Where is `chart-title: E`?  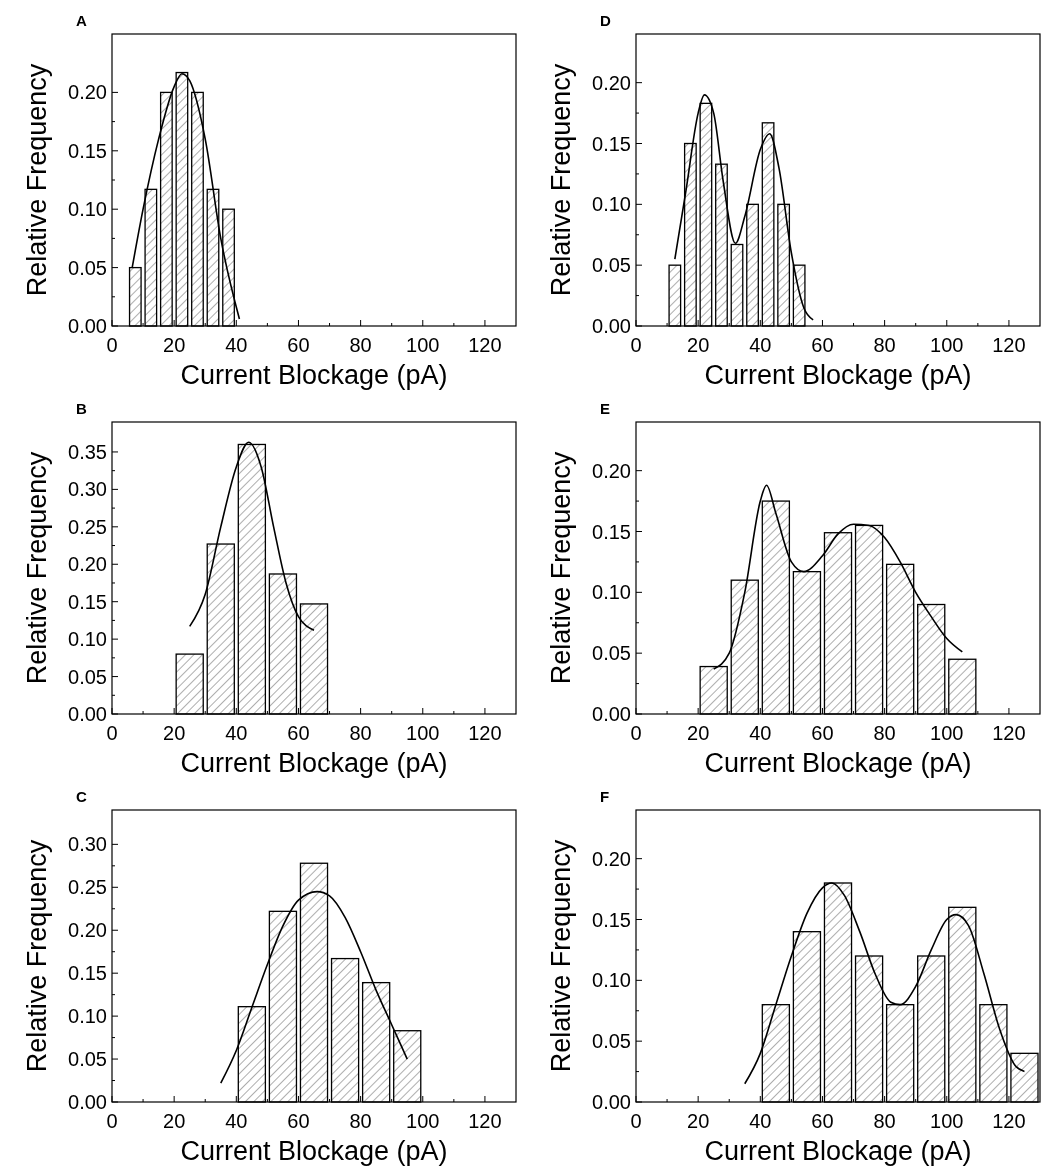 chart-title: E is located at coordinates (605, 408).